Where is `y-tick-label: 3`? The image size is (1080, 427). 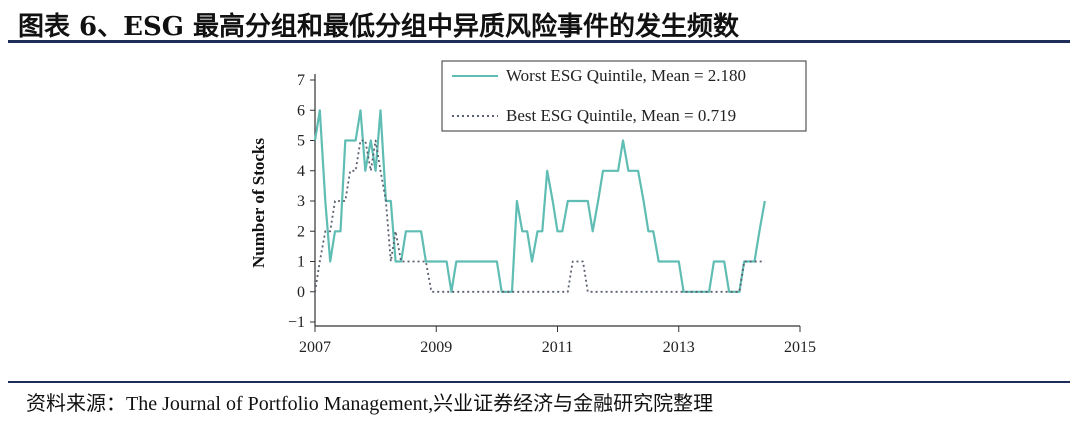 y-tick-label: 3 is located at coordinates (301, 201).